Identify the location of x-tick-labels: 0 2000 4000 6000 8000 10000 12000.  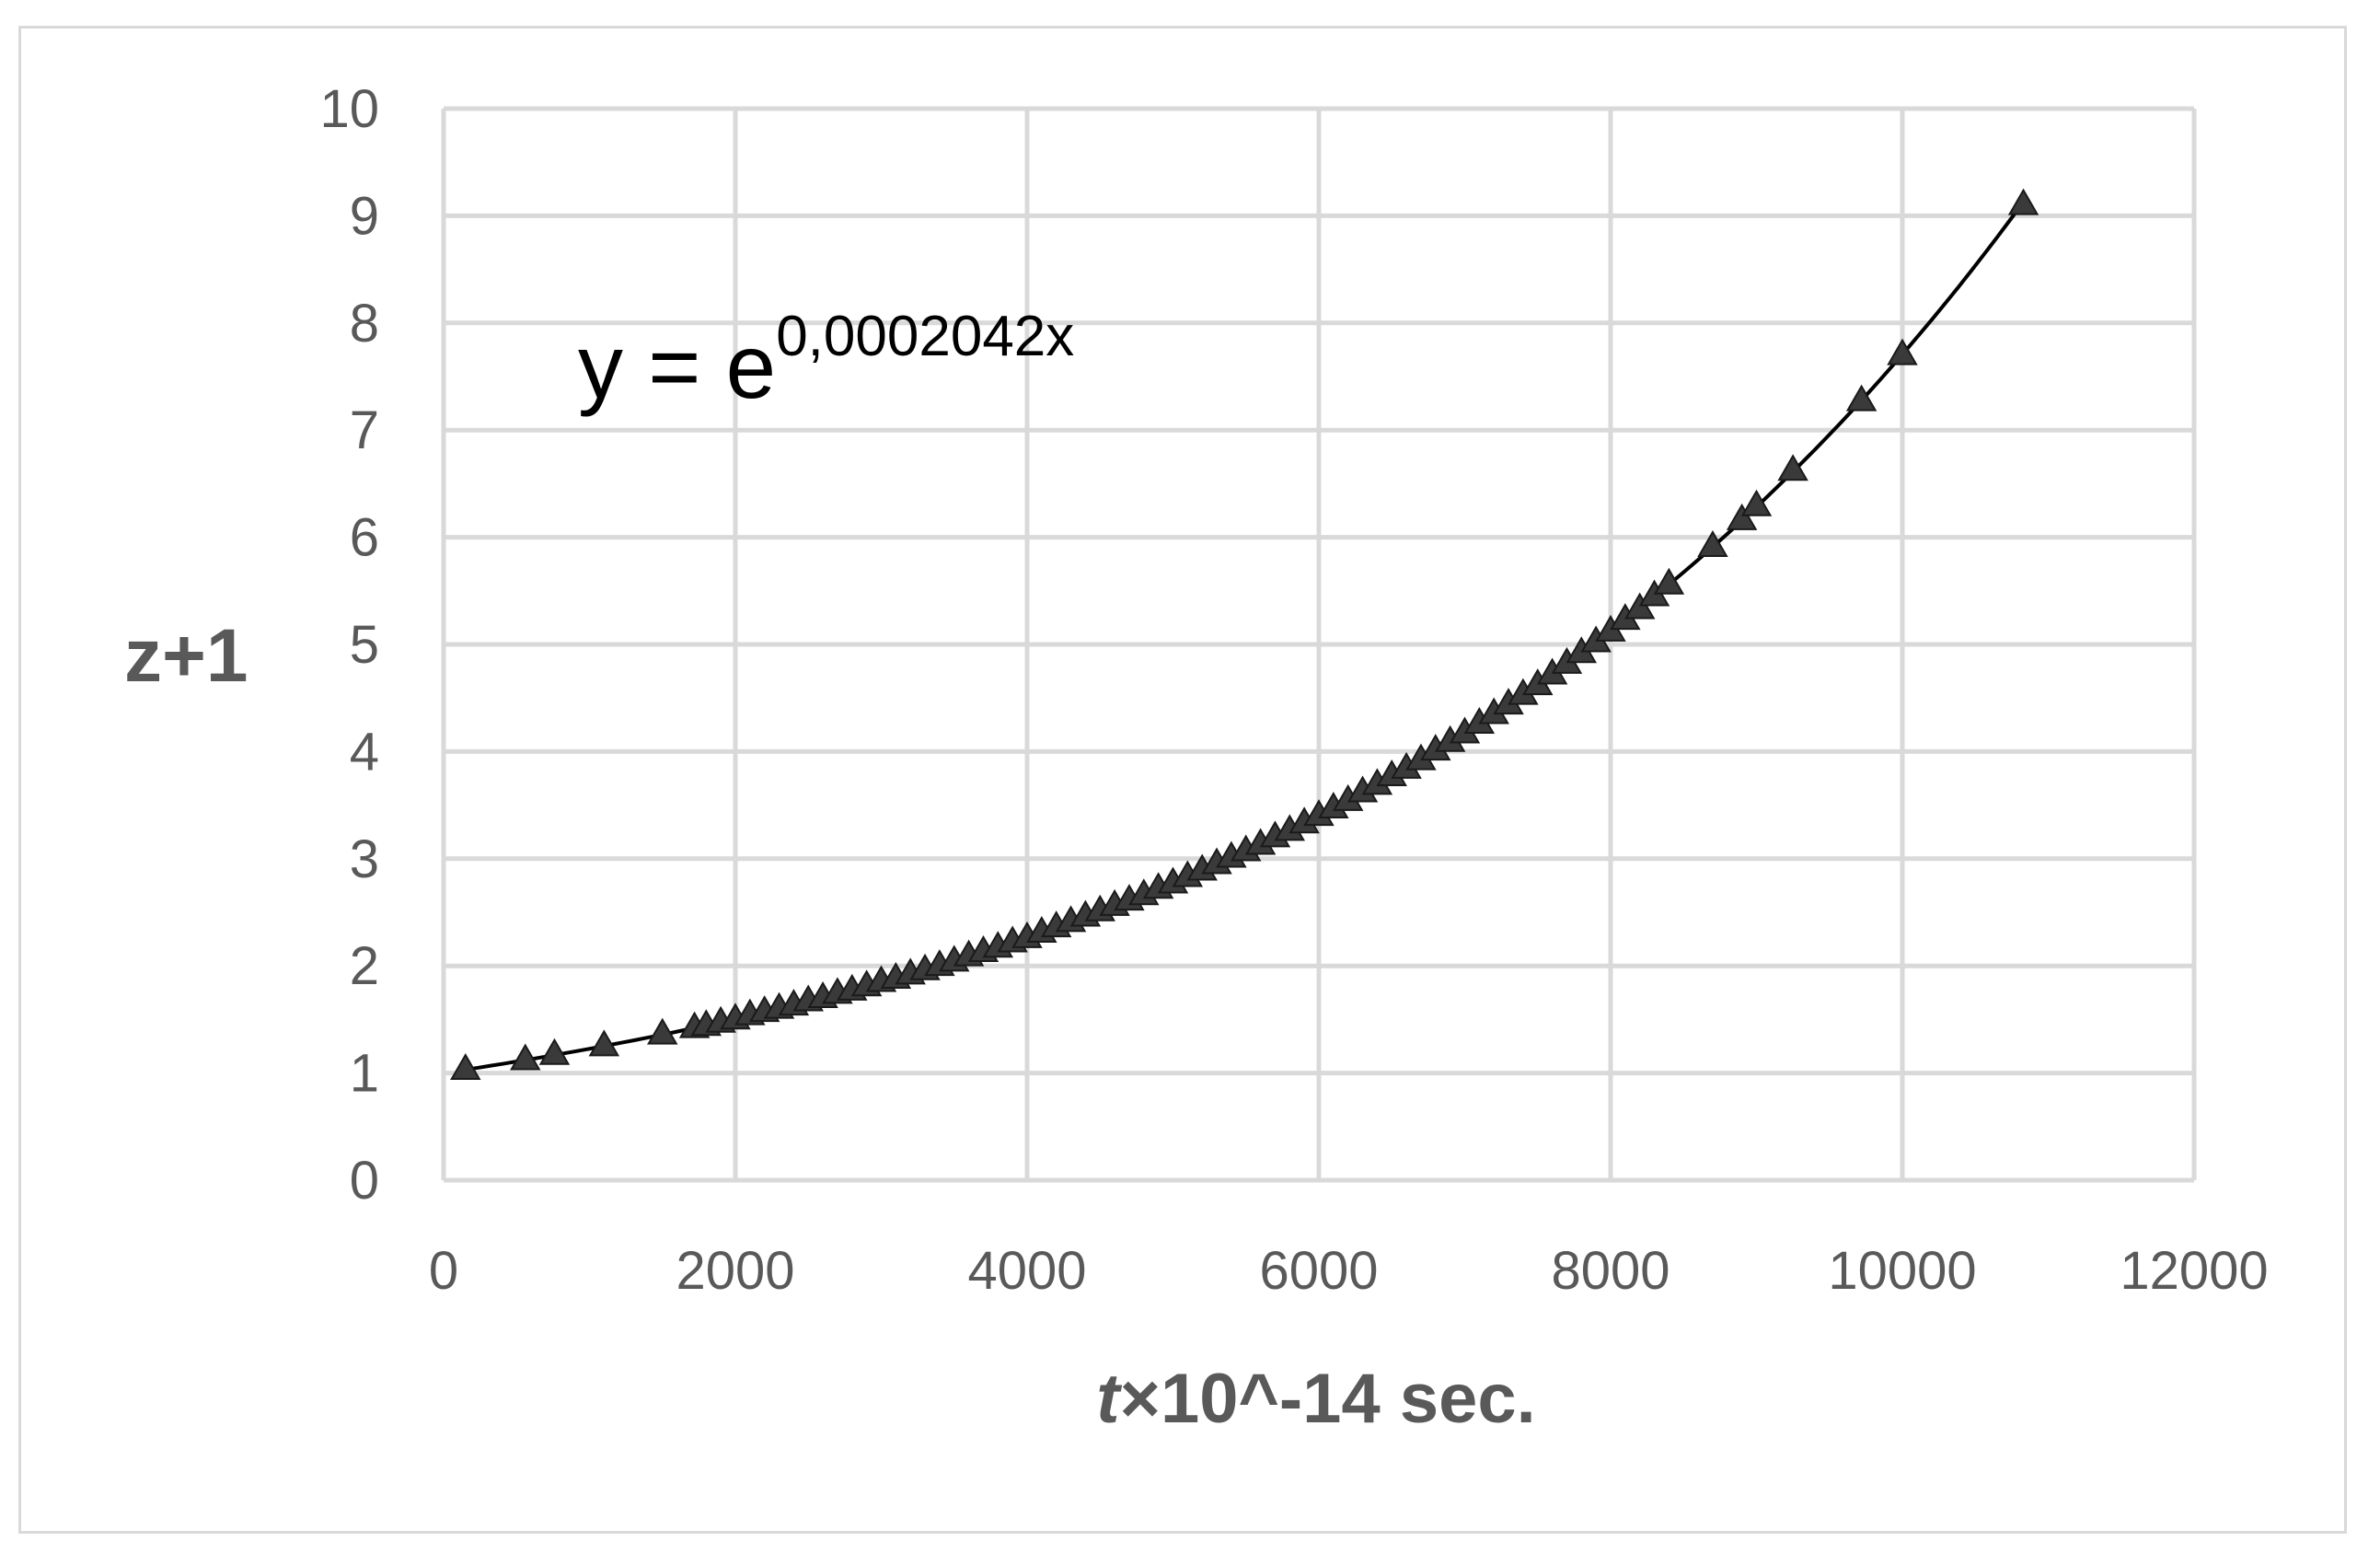
(1349, 1271).